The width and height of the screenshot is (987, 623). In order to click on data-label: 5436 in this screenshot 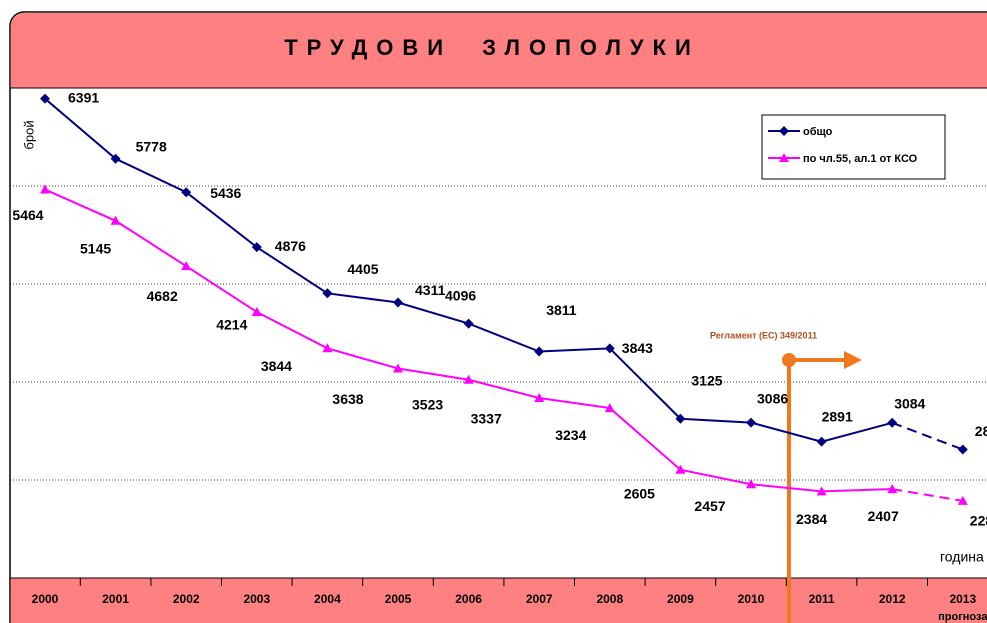, I will do `click(225, 193)`.